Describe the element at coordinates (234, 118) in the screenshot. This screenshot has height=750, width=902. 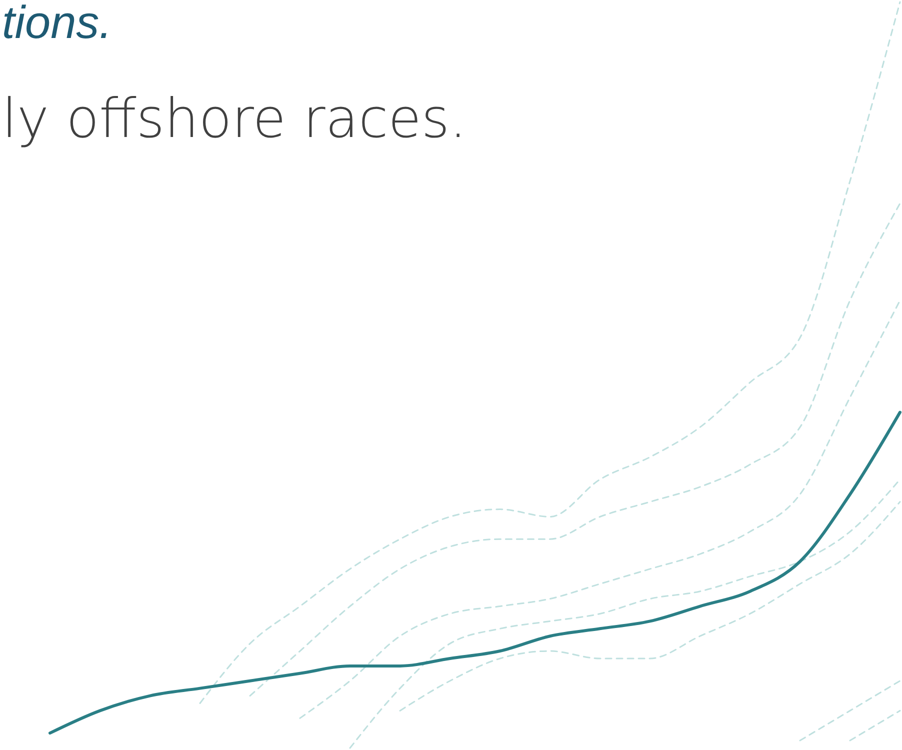
I see `text: ly offshore races.` at that location.